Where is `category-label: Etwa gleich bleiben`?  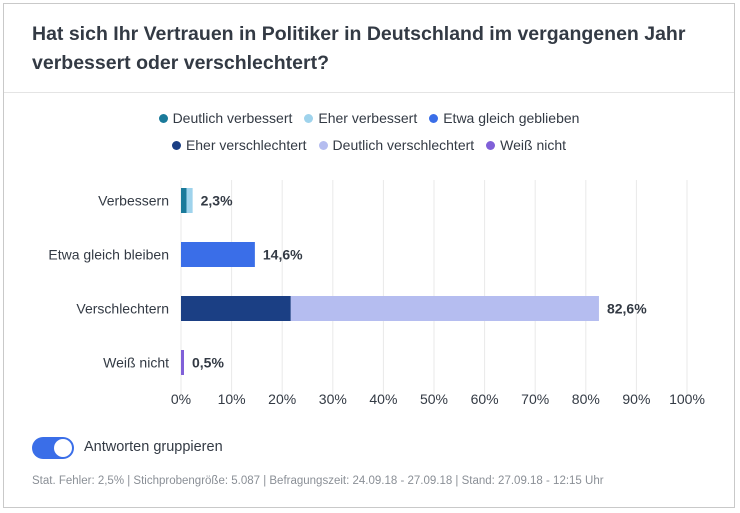 category-label: Etwa gleich bleiben is located at coordinates (108, 255).